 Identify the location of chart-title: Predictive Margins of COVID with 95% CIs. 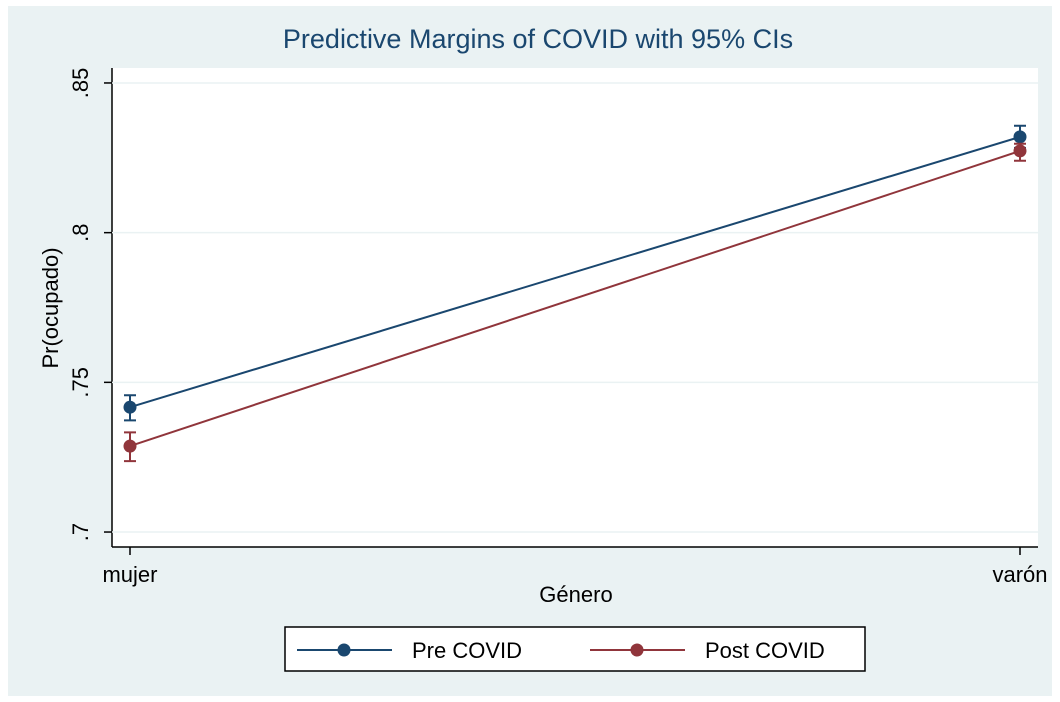
(538, 39).